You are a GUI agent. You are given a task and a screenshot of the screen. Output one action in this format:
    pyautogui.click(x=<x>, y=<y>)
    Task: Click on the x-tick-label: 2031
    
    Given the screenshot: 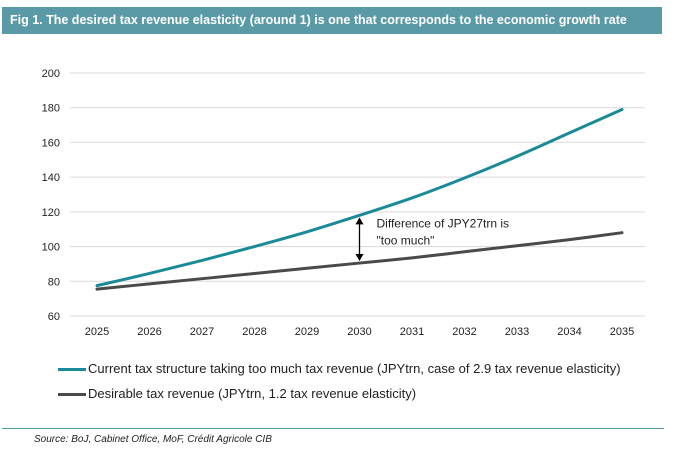 What is the action you would take?
    pyautogui.click(x=412, y=332)
    